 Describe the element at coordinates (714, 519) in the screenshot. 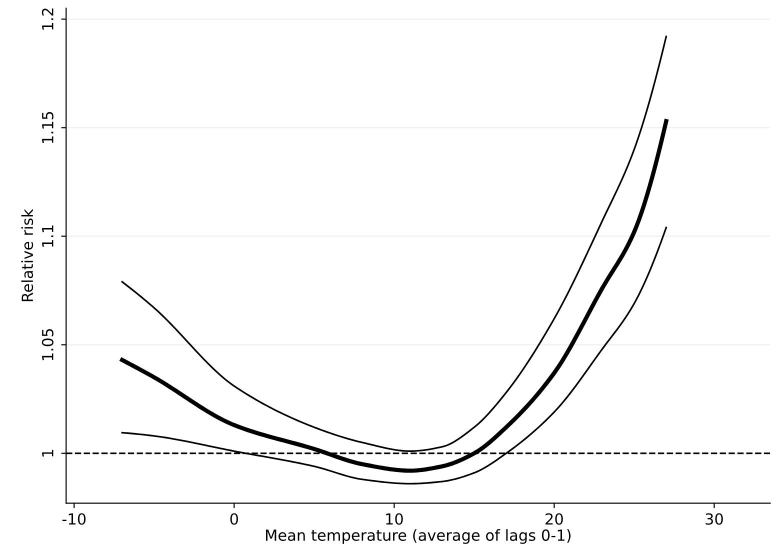

I see `x-tick-label: 30` at that location.